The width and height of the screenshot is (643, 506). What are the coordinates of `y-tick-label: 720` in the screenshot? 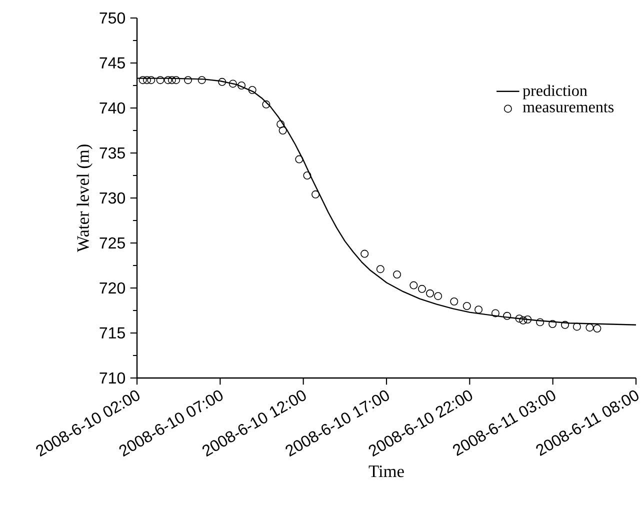 It's located at (112, 288).